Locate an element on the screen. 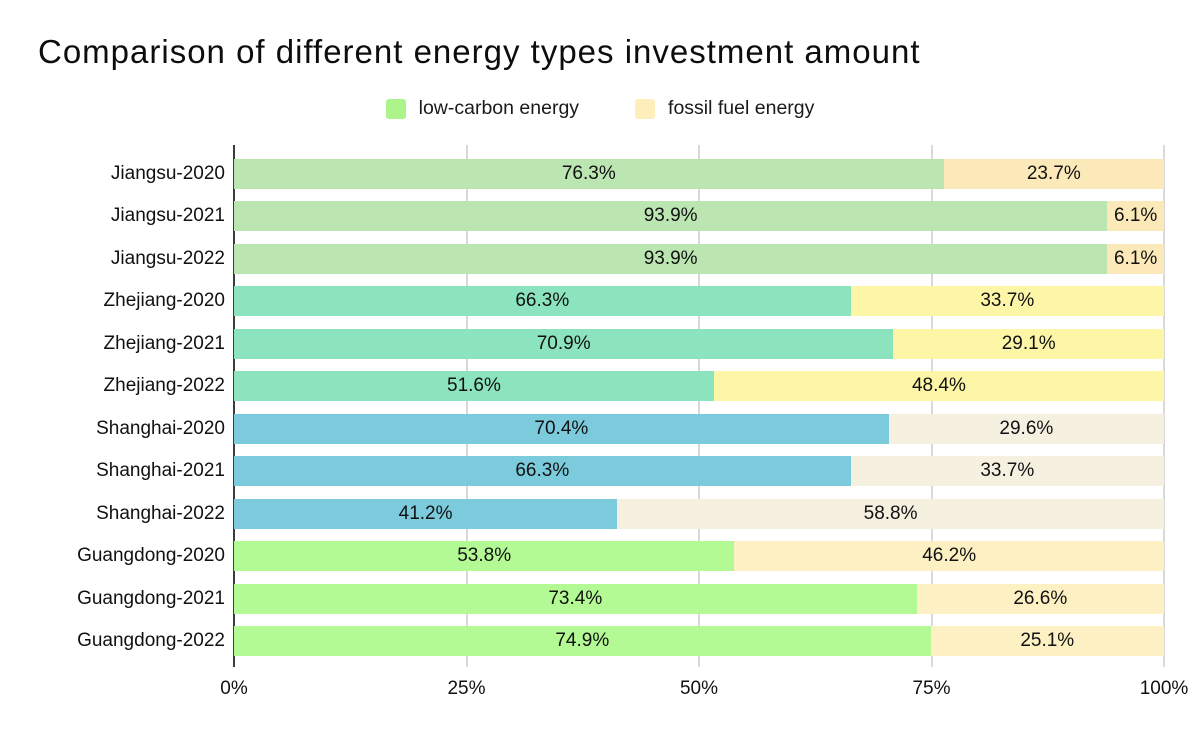  bar-value-label: 70.4% is located at coordinates (561, 428).